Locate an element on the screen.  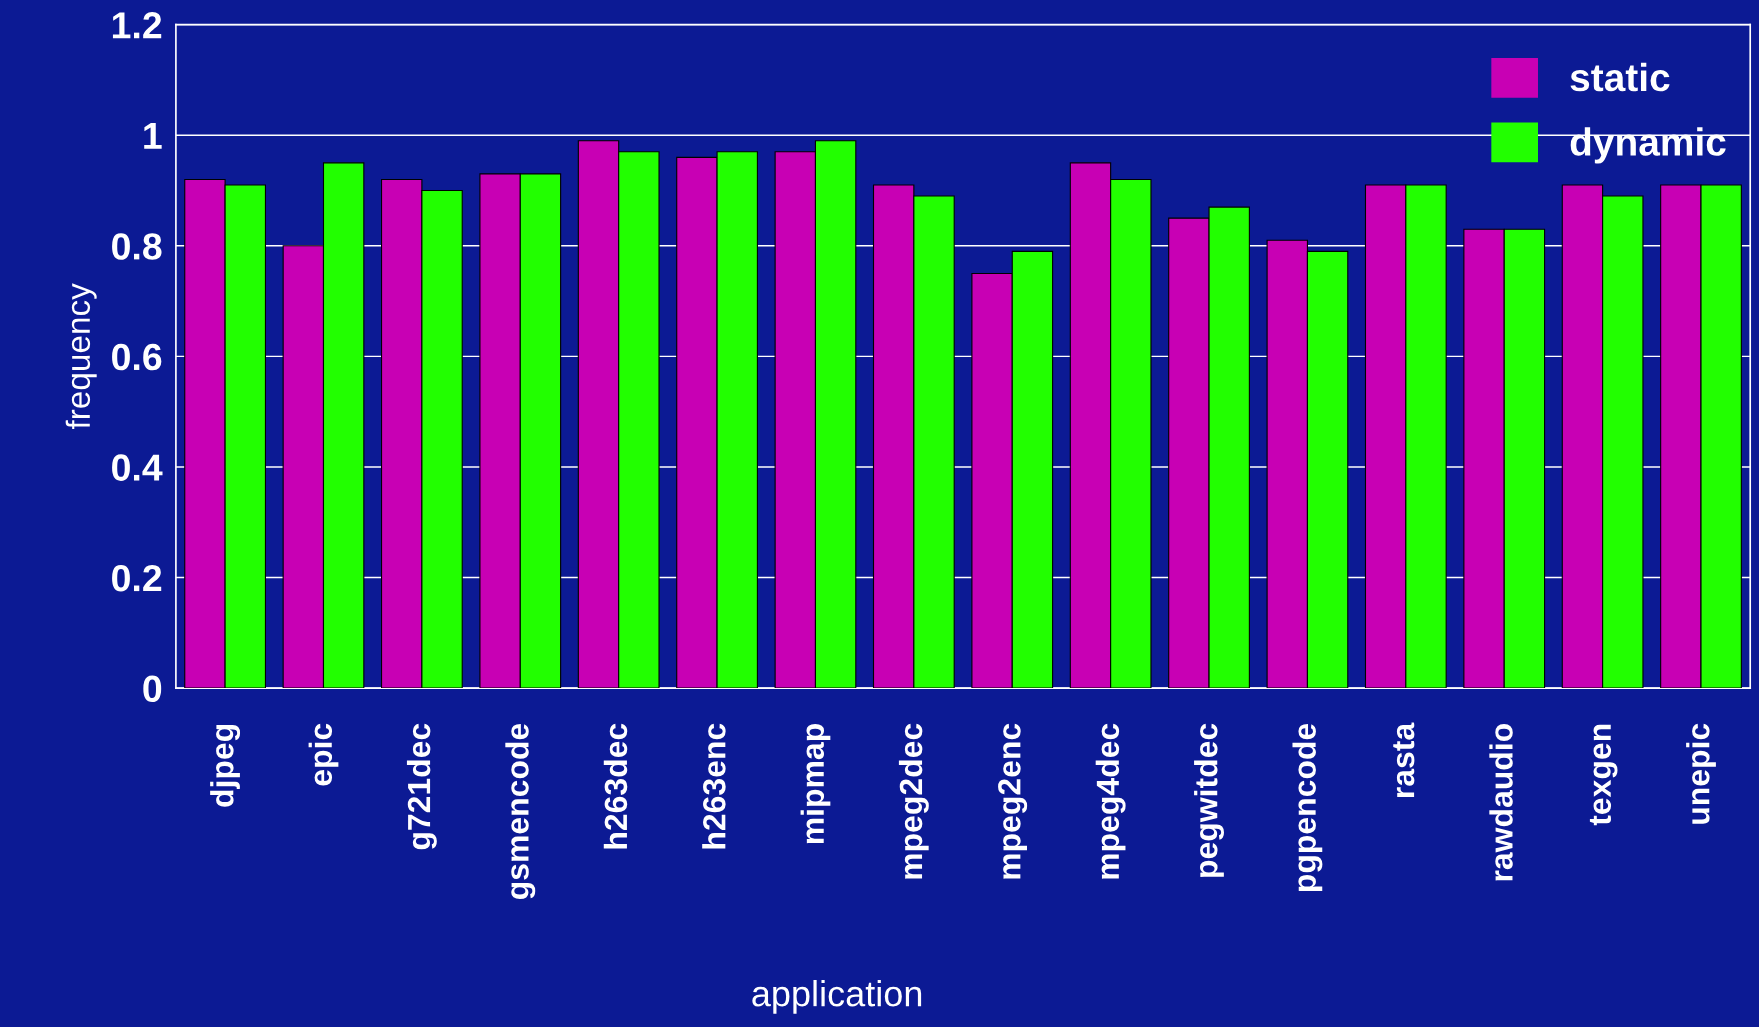
x-tick-label: mpeg4dec is located at coordinates (1110, 801).